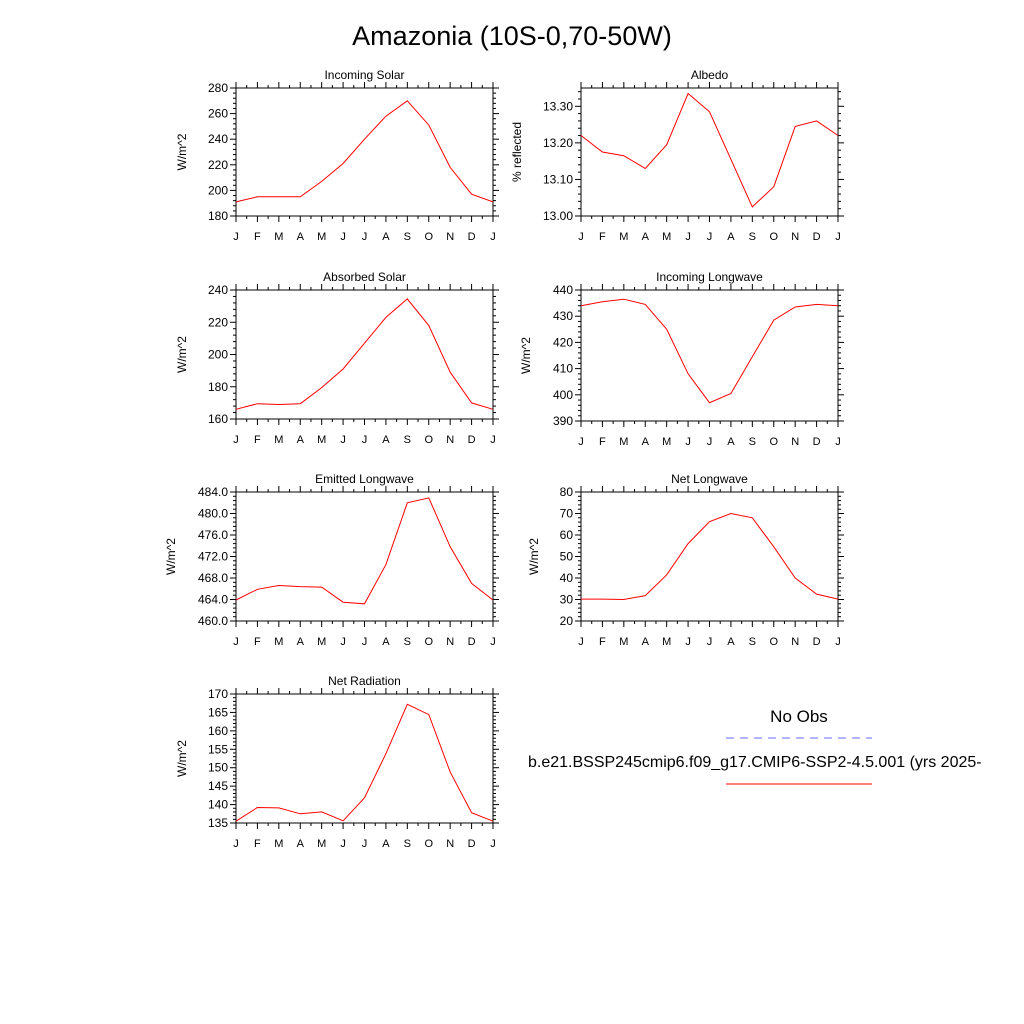 The image size is (1024, 1024). Describe the element at coordinates (218, 387) in the screenshot. I see `y-tick-label: 180` at that location.